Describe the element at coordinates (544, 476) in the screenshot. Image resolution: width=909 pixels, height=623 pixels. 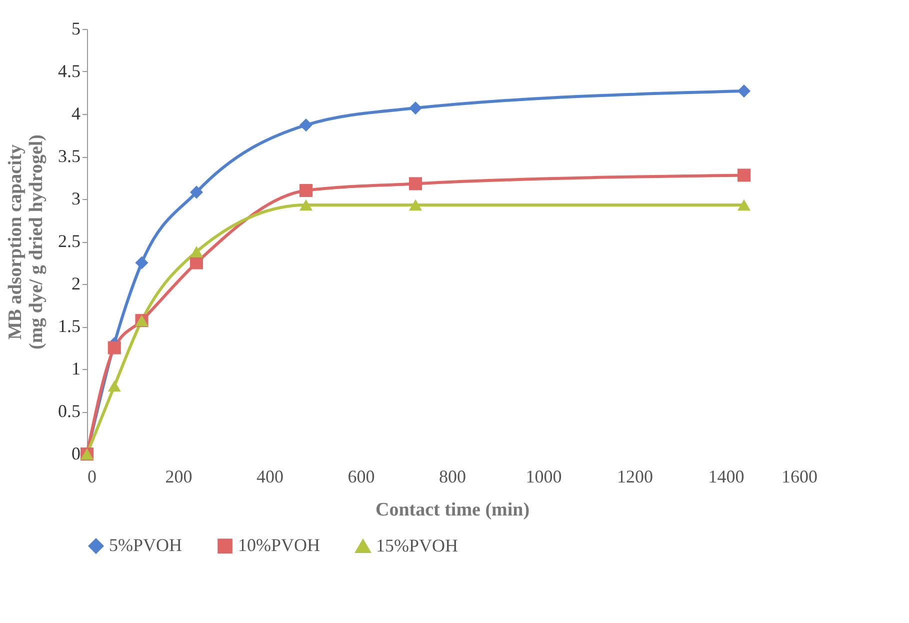
I see `x-tick-label: 1000` at that location.